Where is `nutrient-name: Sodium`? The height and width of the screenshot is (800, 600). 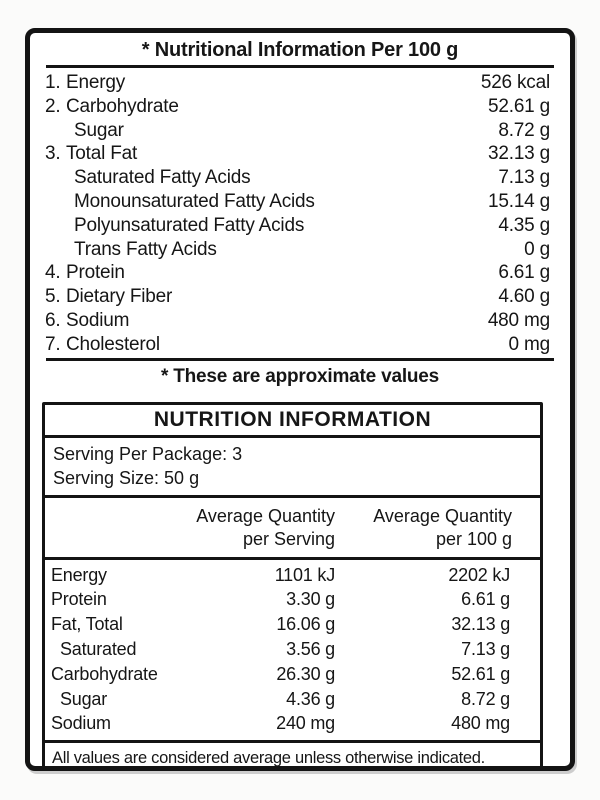 nutrient-name: Sodium is located at coordinates (98, 320).